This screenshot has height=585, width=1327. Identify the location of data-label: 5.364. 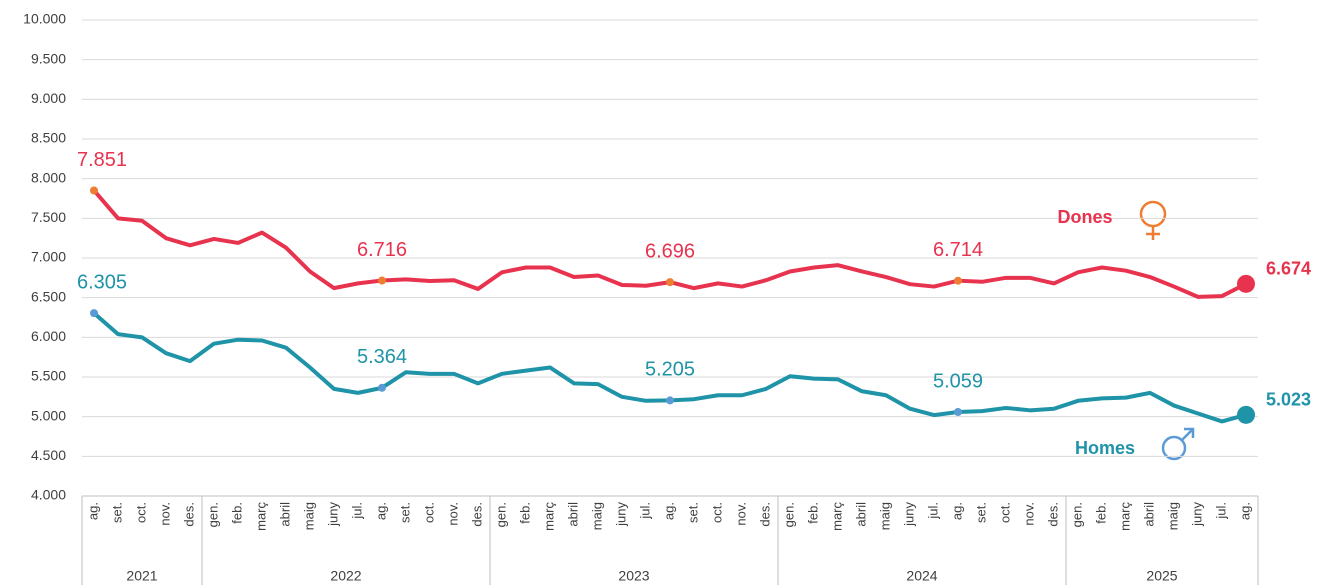
(382, 357).